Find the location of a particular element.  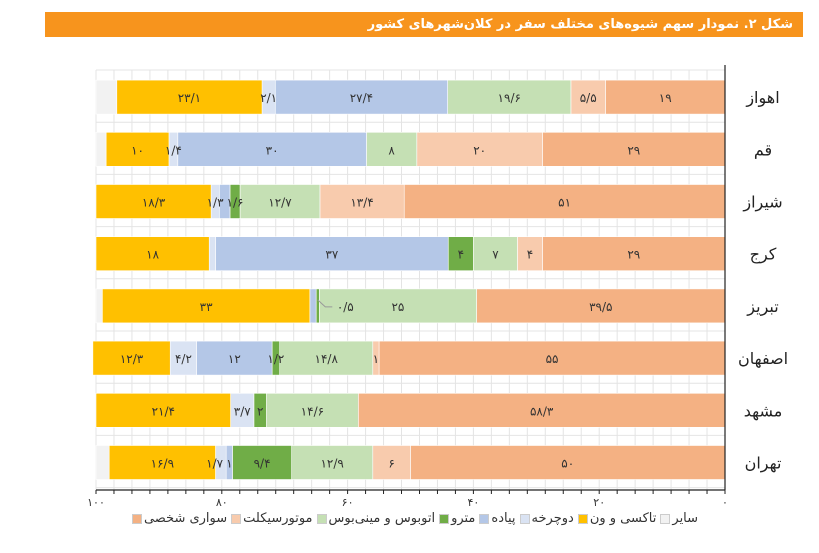

data-label: ۱۰ is located at coordinates (137, 150).